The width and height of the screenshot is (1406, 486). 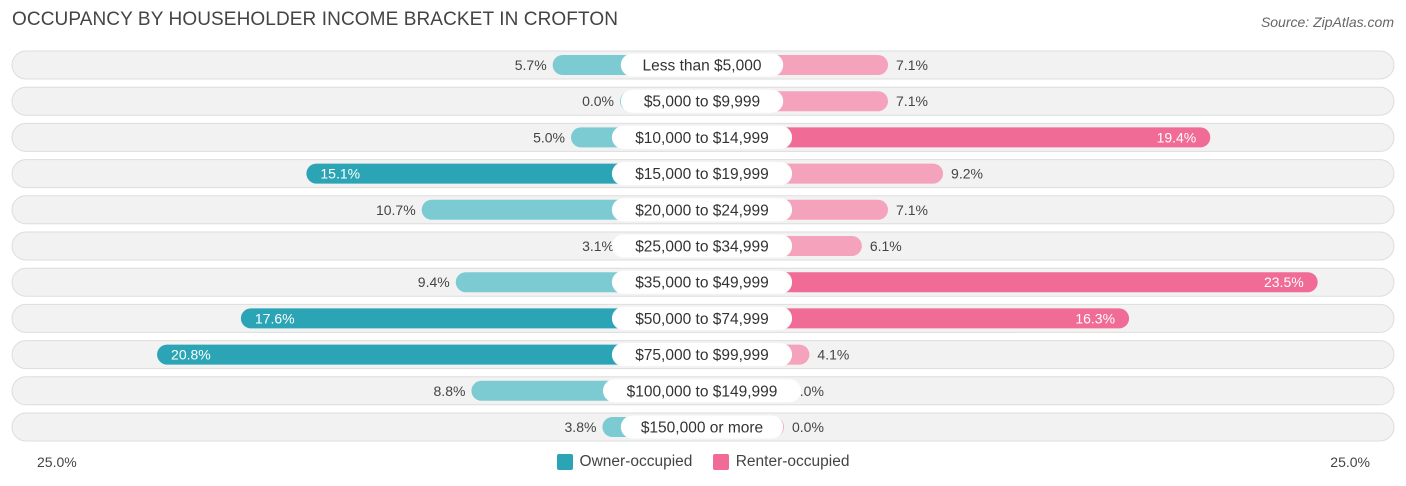 What do you see at coordinates (598, 246) in the screenshot?
I see `owner-value-label: 3.1%` at bounding box center [598, 246].